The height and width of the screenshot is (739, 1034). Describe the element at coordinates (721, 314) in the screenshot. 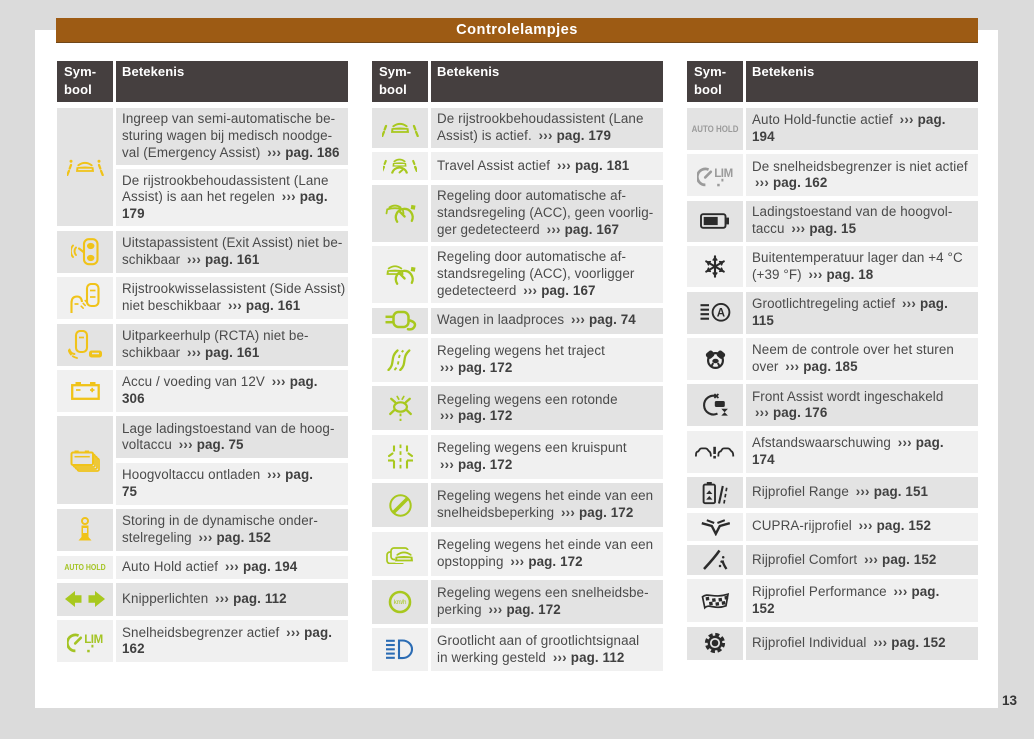

I see `svg-text: A` at that location.